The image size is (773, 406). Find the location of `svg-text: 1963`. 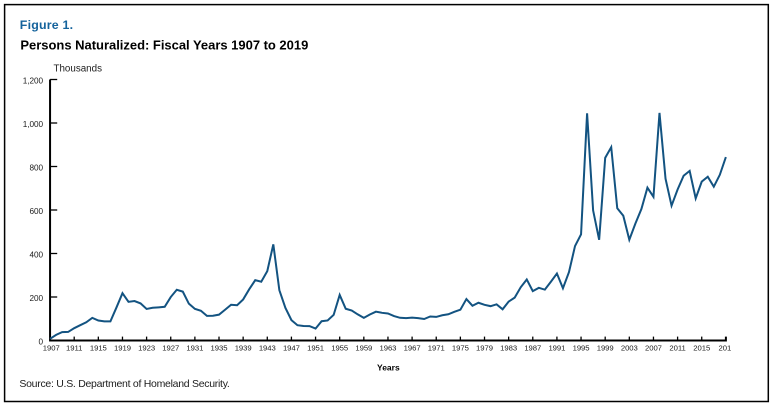

svg-text: 1963 is located at coordinates (388, 348).